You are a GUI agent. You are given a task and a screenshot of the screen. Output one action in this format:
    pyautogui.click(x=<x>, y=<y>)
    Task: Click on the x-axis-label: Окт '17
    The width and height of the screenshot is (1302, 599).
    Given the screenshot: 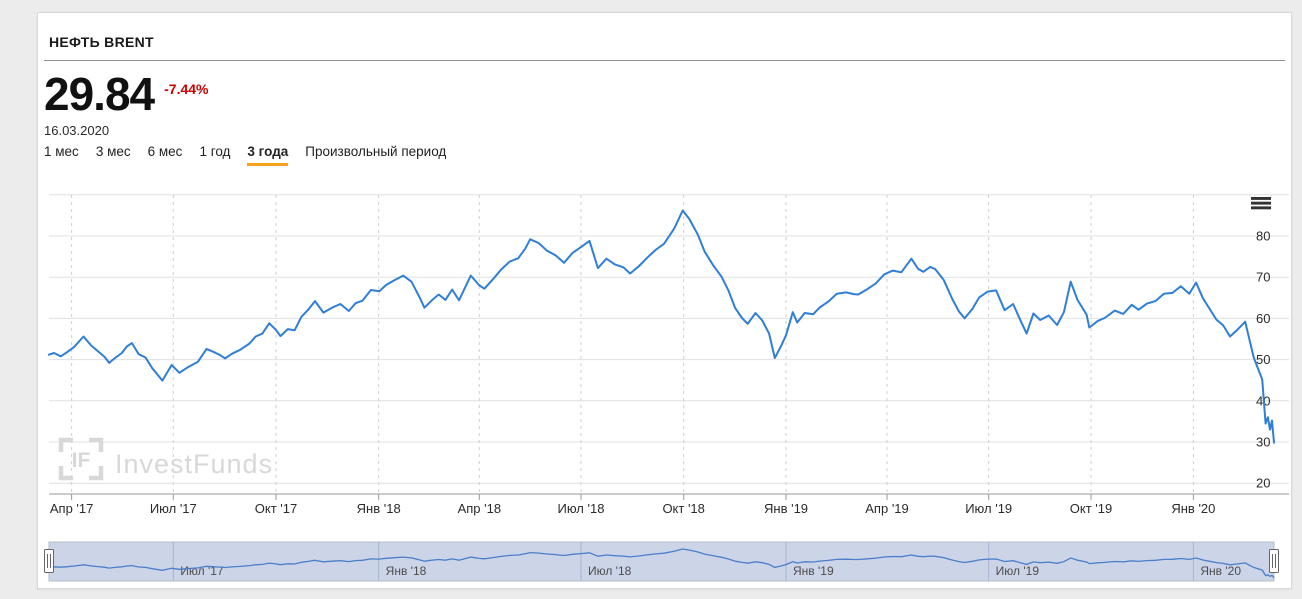 What is the action you would take?
    pyautogui.click(x=276, y=508)
    